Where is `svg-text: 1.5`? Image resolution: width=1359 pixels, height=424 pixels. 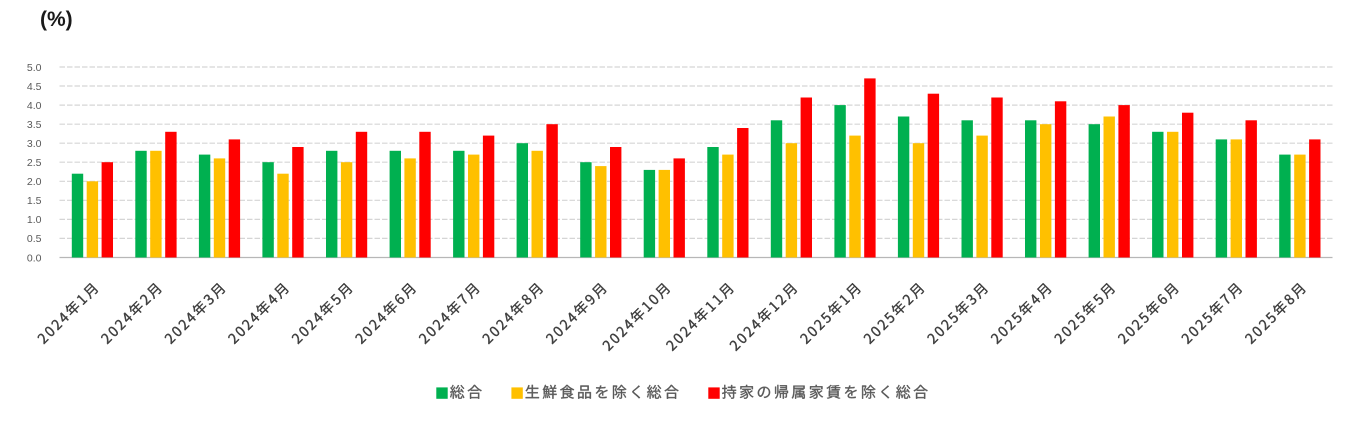
svg-text: 1.5 is located at coordinates (34, 201).